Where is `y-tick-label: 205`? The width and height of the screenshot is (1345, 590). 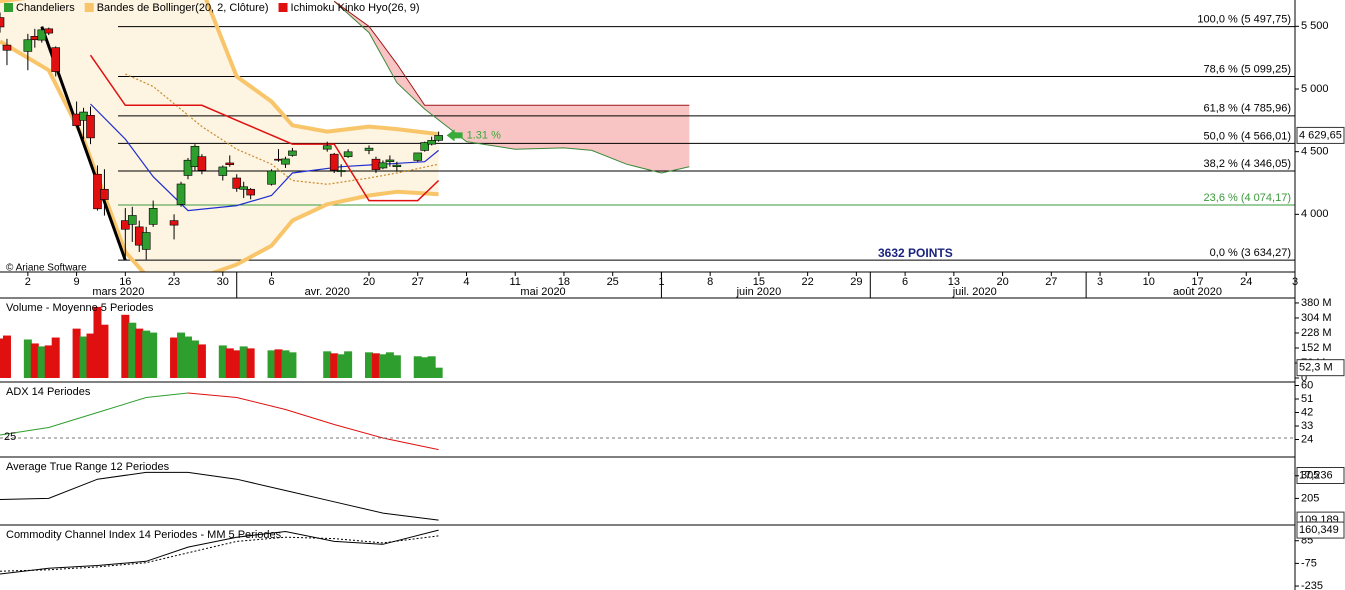 y-tick-label: 205 is located at coordinates (1310, 498).